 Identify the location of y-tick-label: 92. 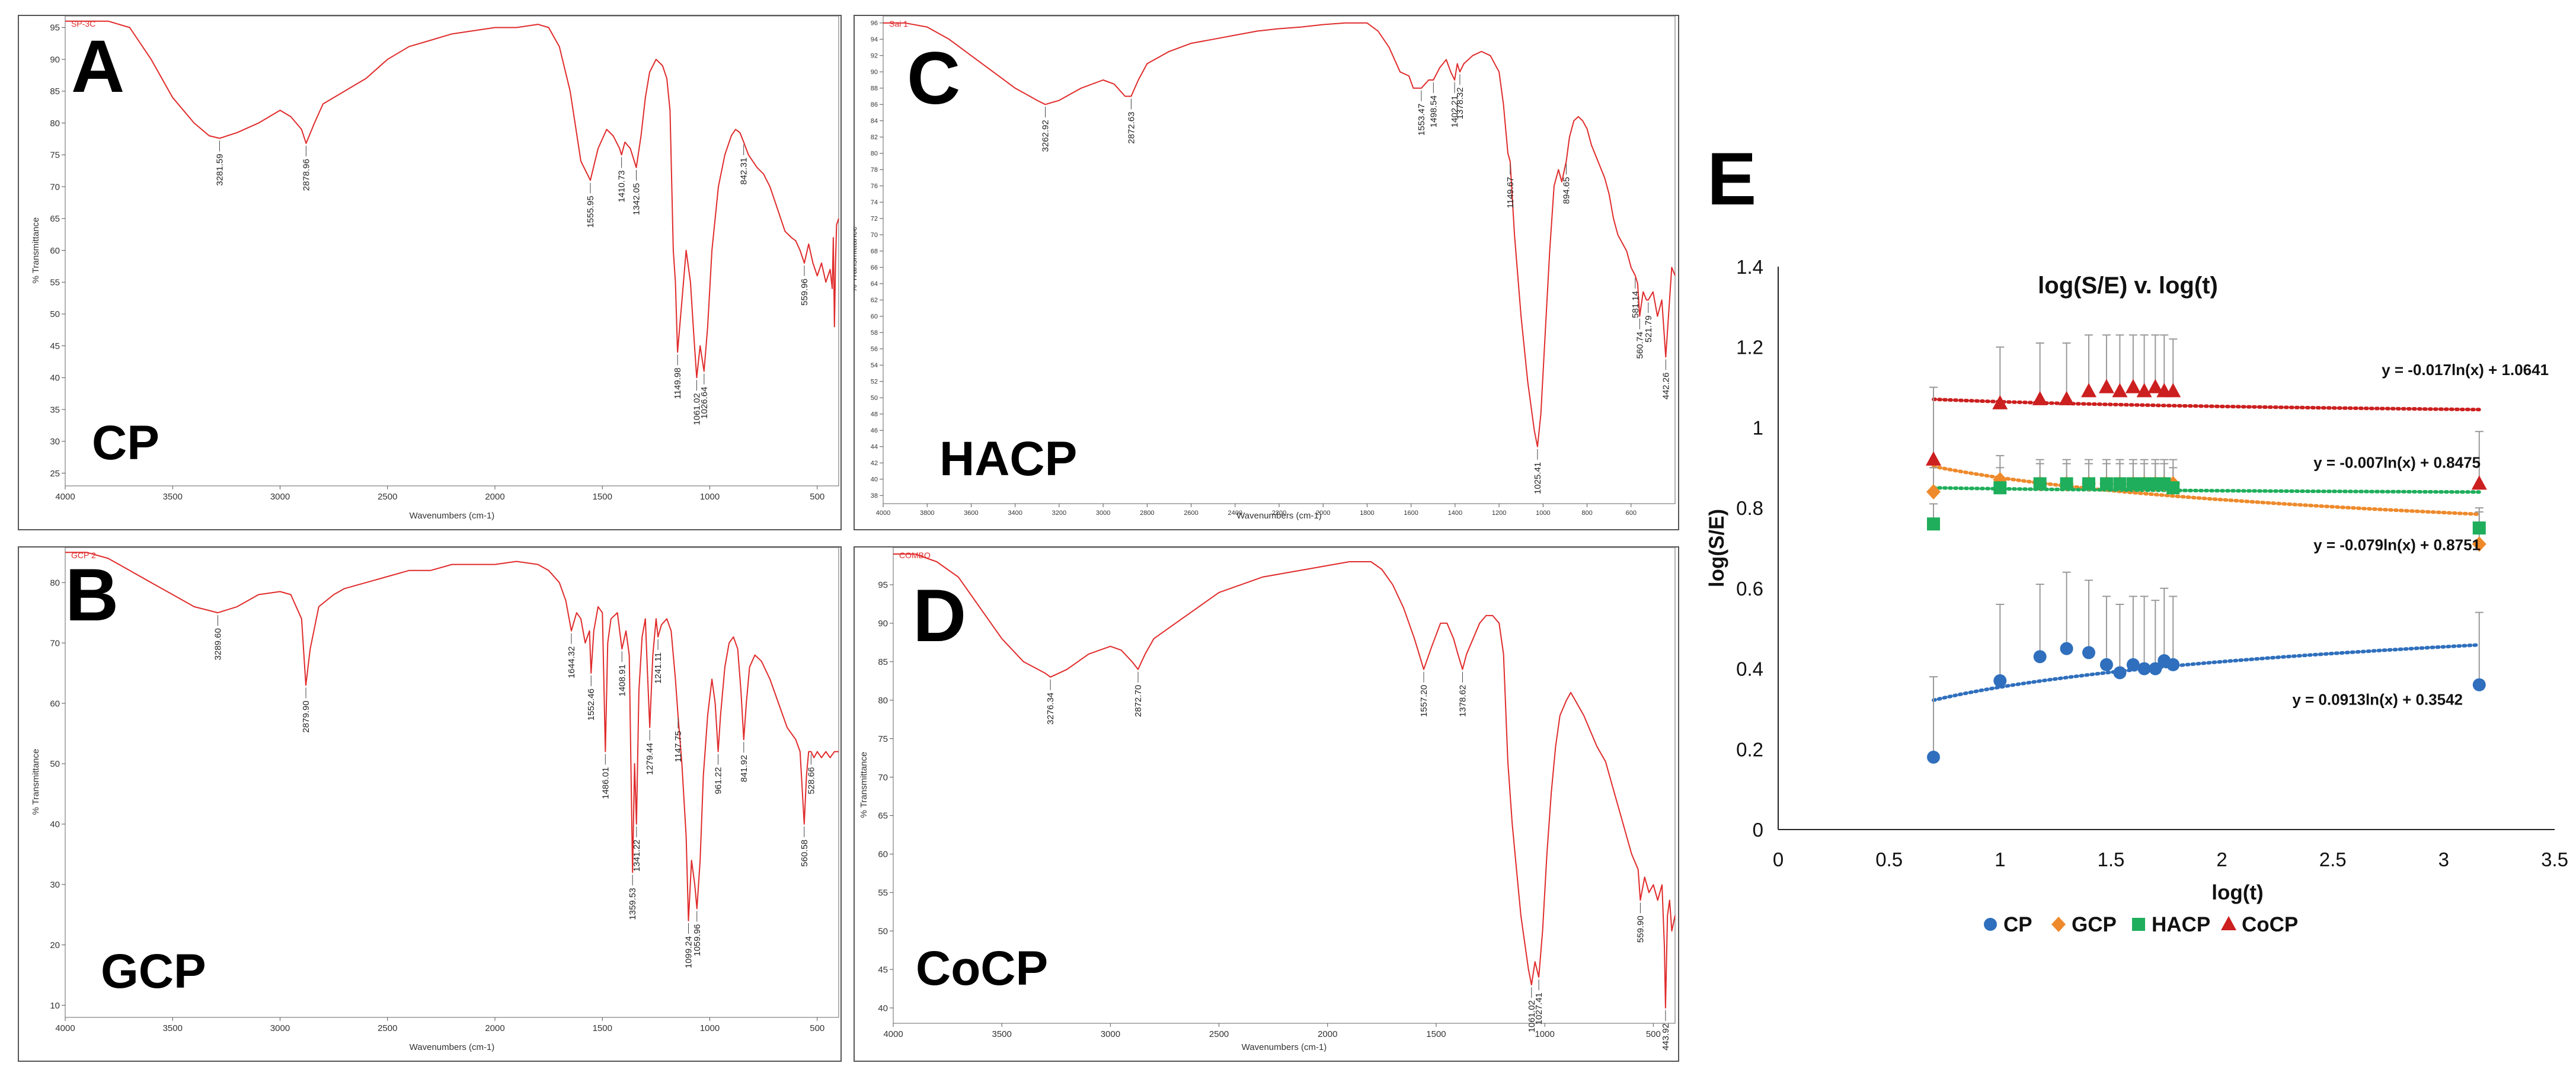
(874, 56).